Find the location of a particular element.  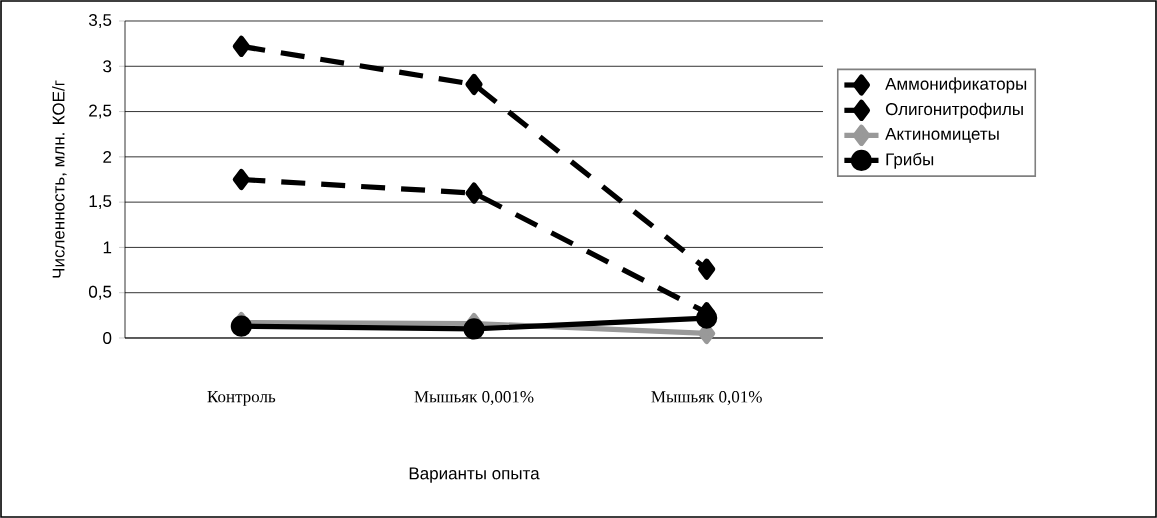

y-tick-label: 0,5 is located at coordinates (100, 292).